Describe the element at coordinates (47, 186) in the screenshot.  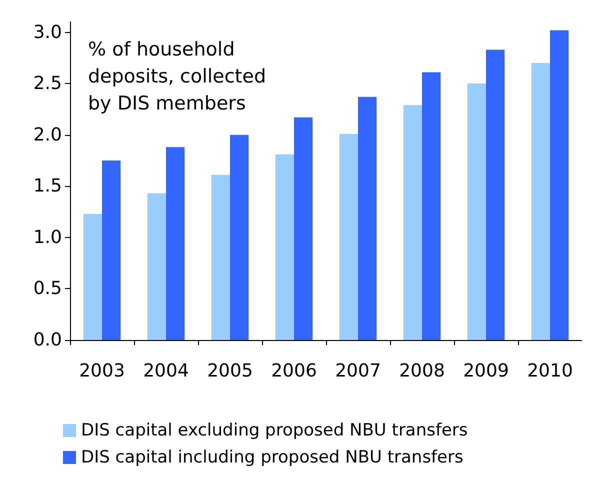
I see `y-tick-label: 1.5` at that location.